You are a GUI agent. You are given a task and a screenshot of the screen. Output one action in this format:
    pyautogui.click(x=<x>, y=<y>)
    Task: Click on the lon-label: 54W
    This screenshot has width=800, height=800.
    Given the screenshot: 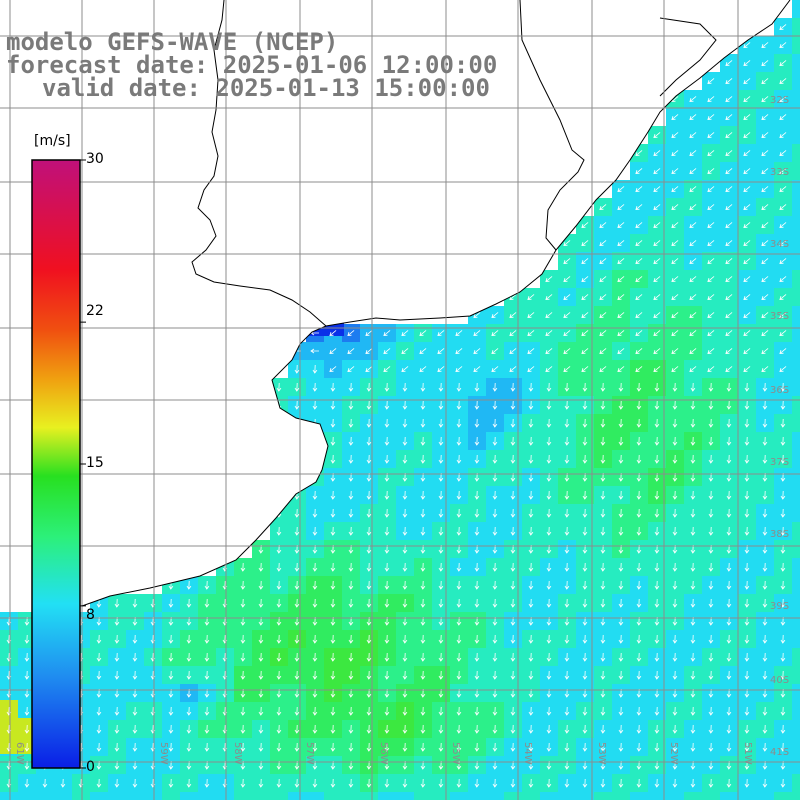 What is the action you would take?
    pyautogui.click(x=527, y=753)
    